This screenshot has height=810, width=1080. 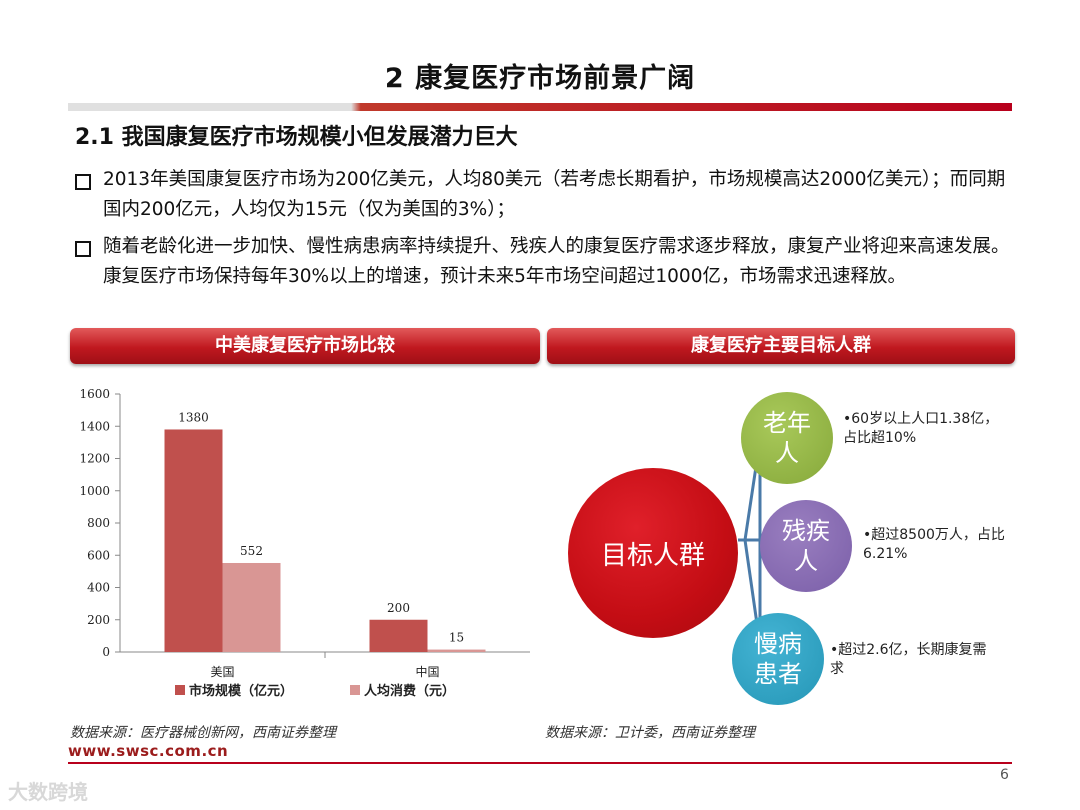 I want to click on page-title: 2 康复医疗市场前景广阔, so click(x=540, y=78).